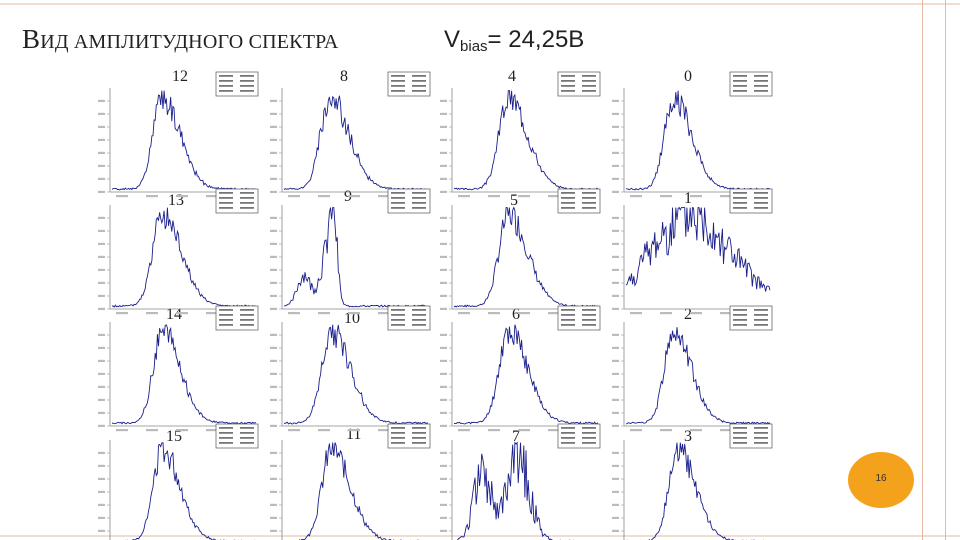 The height and width of the screenshot is (540, 960). I want to click on title-first-letter: В, so click(31, 39).